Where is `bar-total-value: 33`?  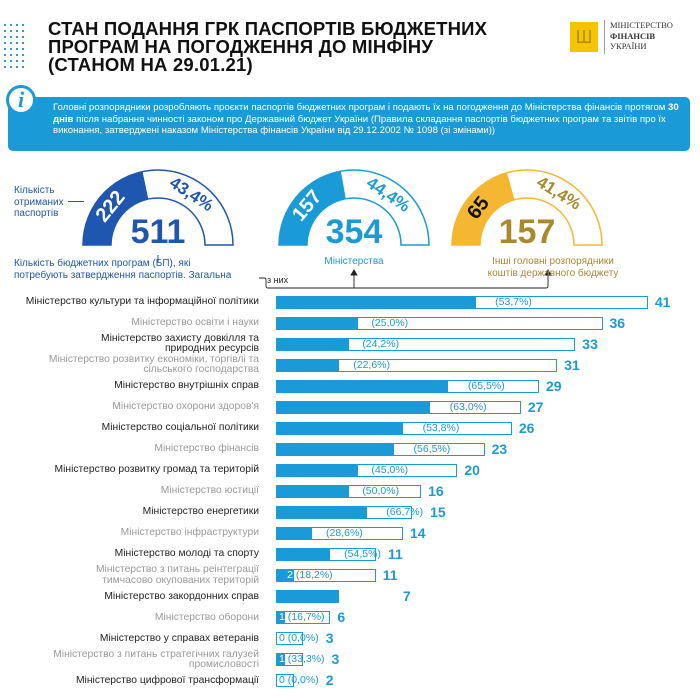
bar-total-value: 33 is located at coordinates (590, 343).